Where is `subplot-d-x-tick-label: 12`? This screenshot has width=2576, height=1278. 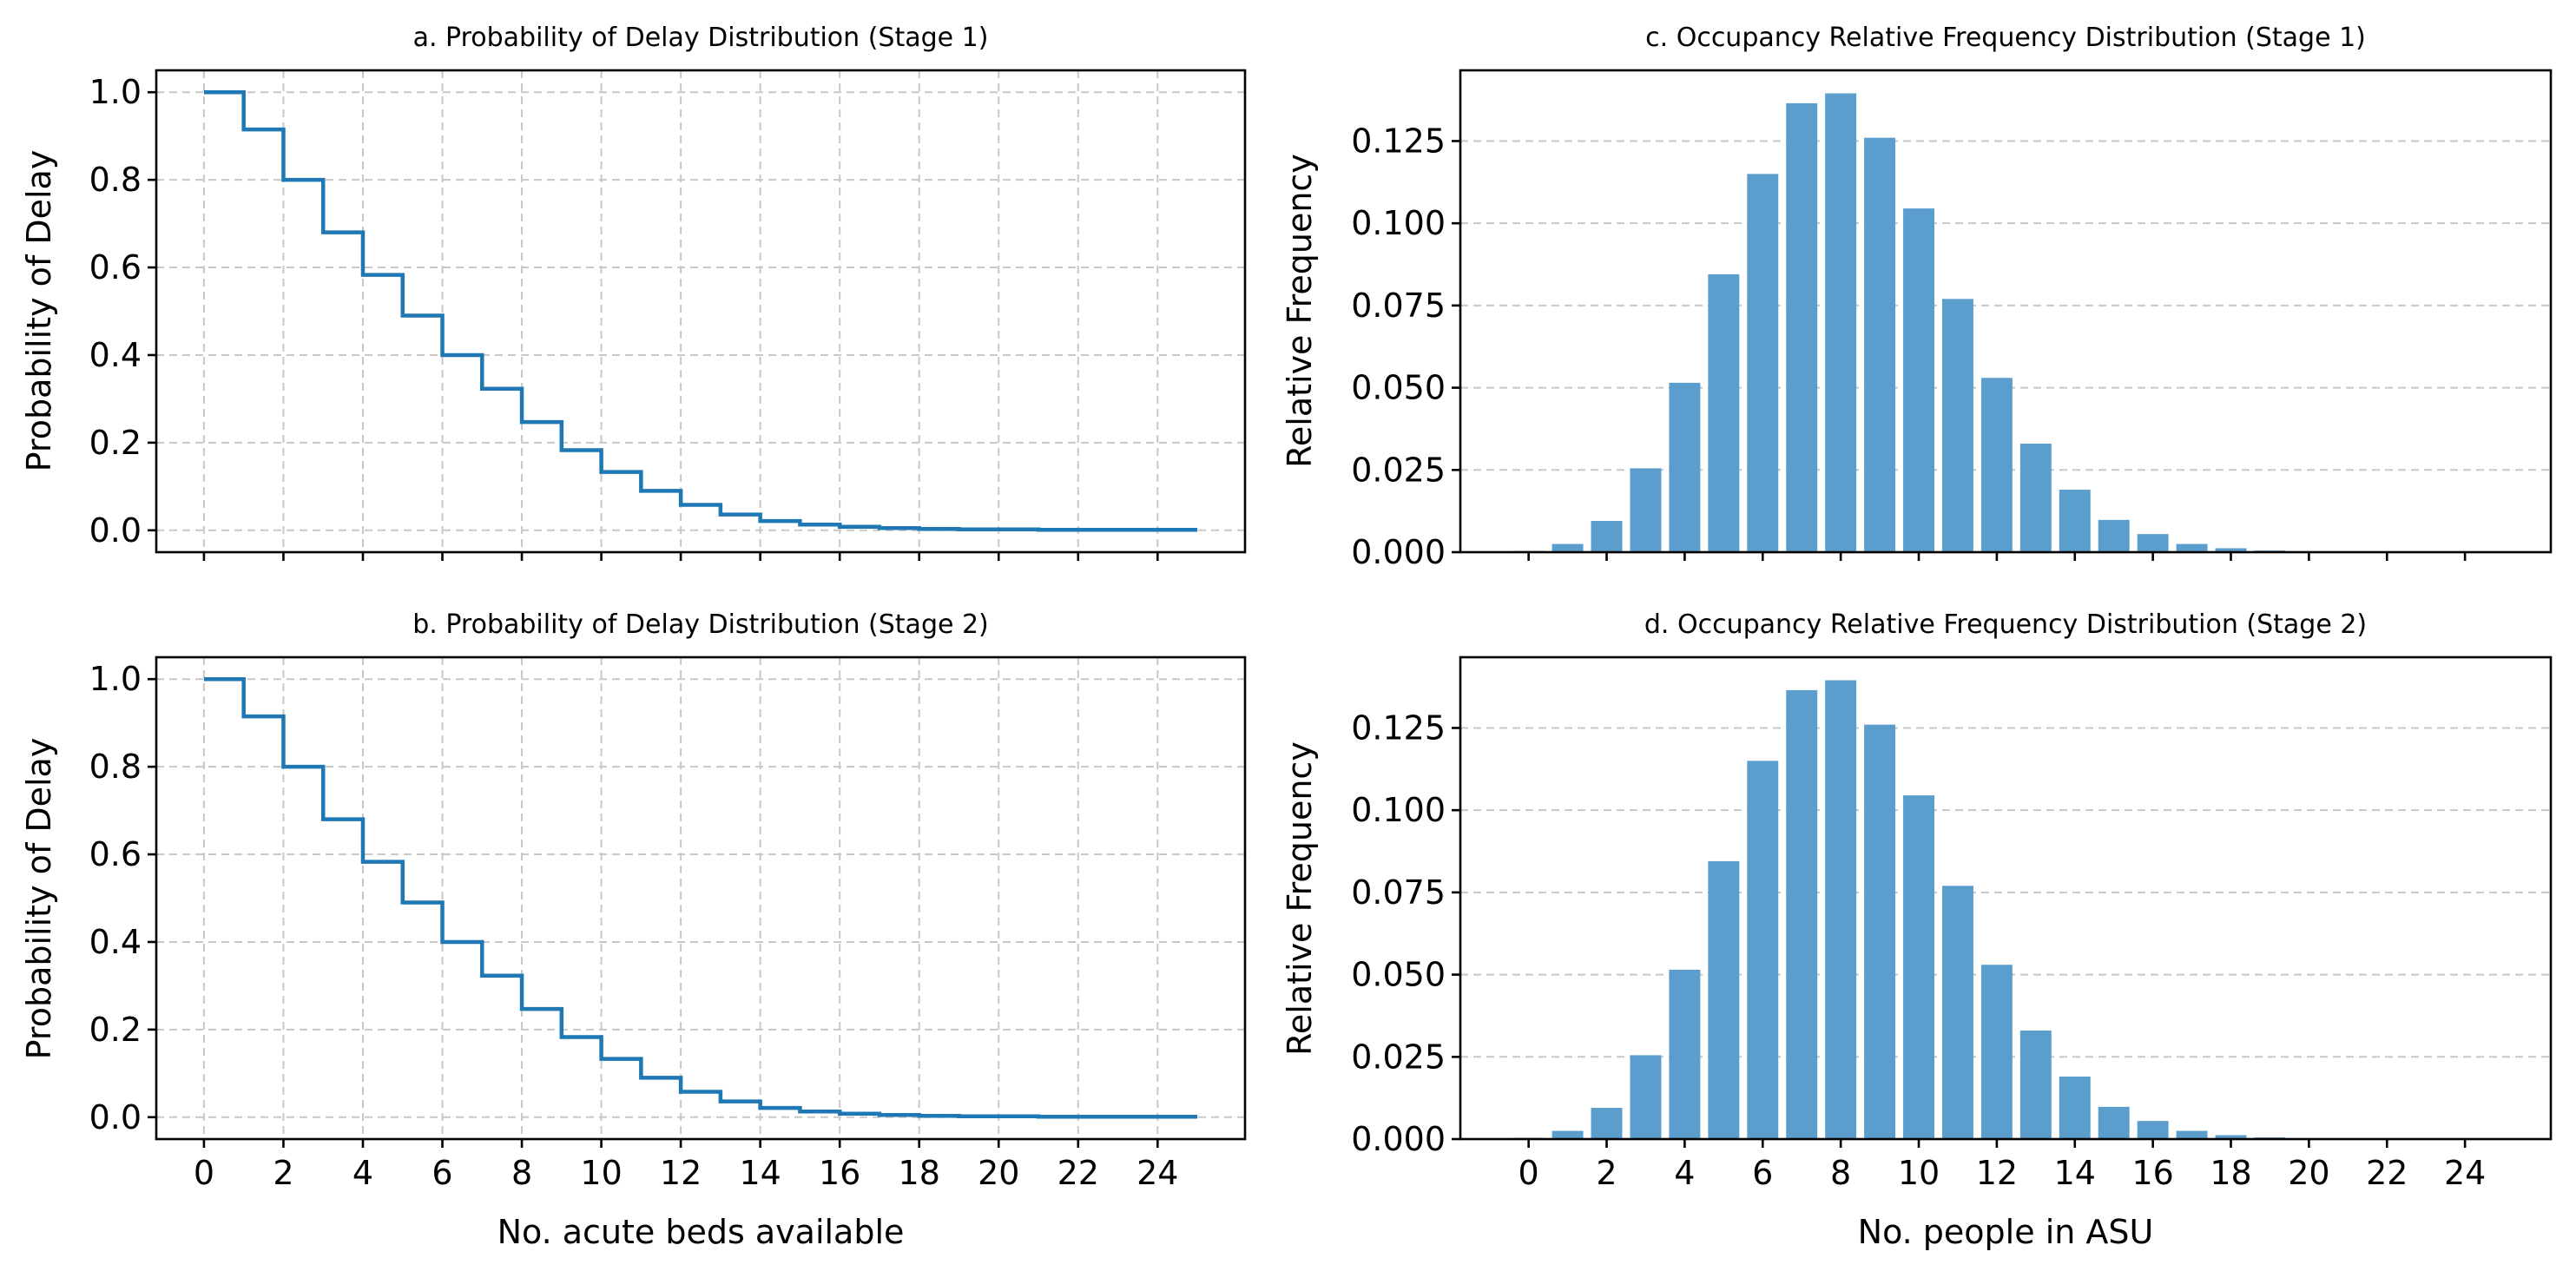
subplot-d-x-tick-label: 12 is located at coordinates (1997, 1173).